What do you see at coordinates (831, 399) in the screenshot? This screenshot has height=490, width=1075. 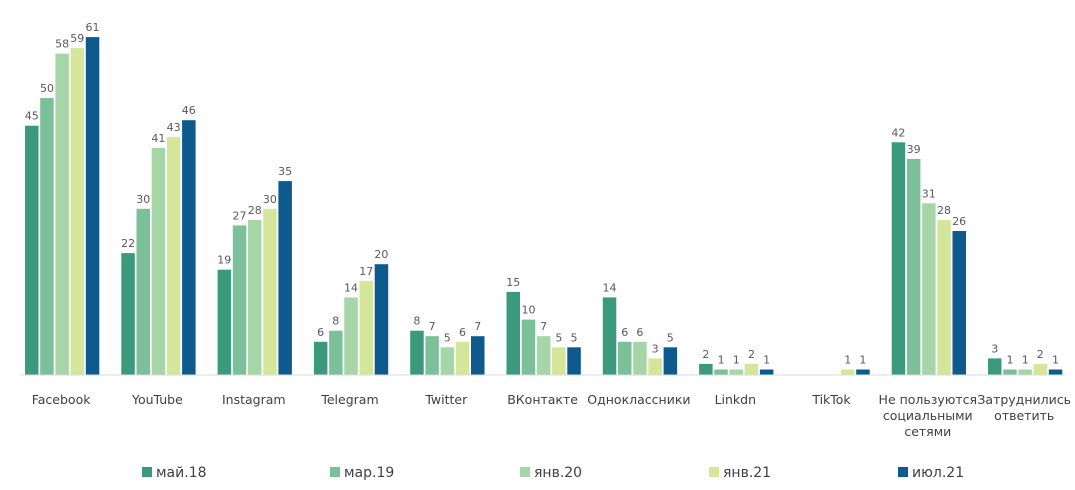 I see `category-label-8-0: TikTok` at bounding box center [831, 399].